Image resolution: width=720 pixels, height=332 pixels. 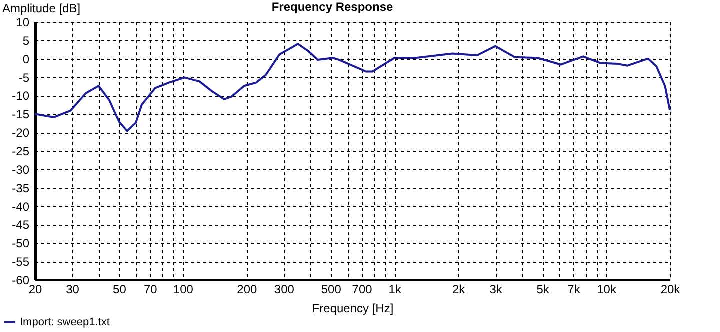 What do you see at coordinates (333, 7) in the screenshot?
I see `chart-title: Frequency Response` at bounding box center [333, 7].